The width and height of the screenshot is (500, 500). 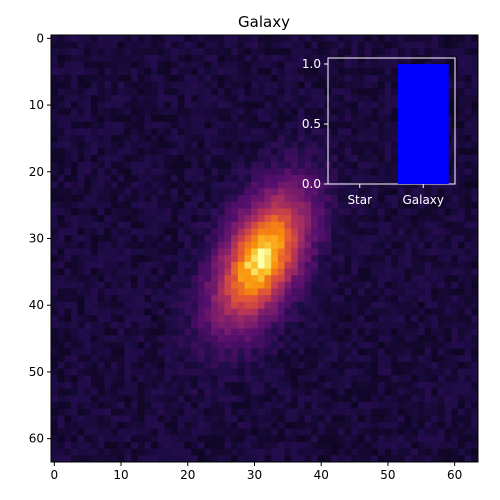 What do you see at coordinates (423, 124) in the screenshot?
I see `bar-galaxy` at bounding box center [423, 124].